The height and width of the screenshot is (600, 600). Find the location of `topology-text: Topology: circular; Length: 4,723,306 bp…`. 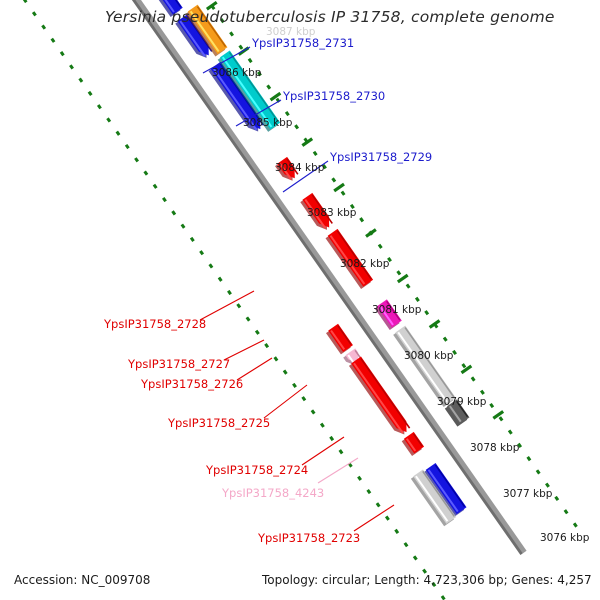

topology-text: Topology: circular; Length: 4,723,306 bp… is located at coordinates (427, 580).